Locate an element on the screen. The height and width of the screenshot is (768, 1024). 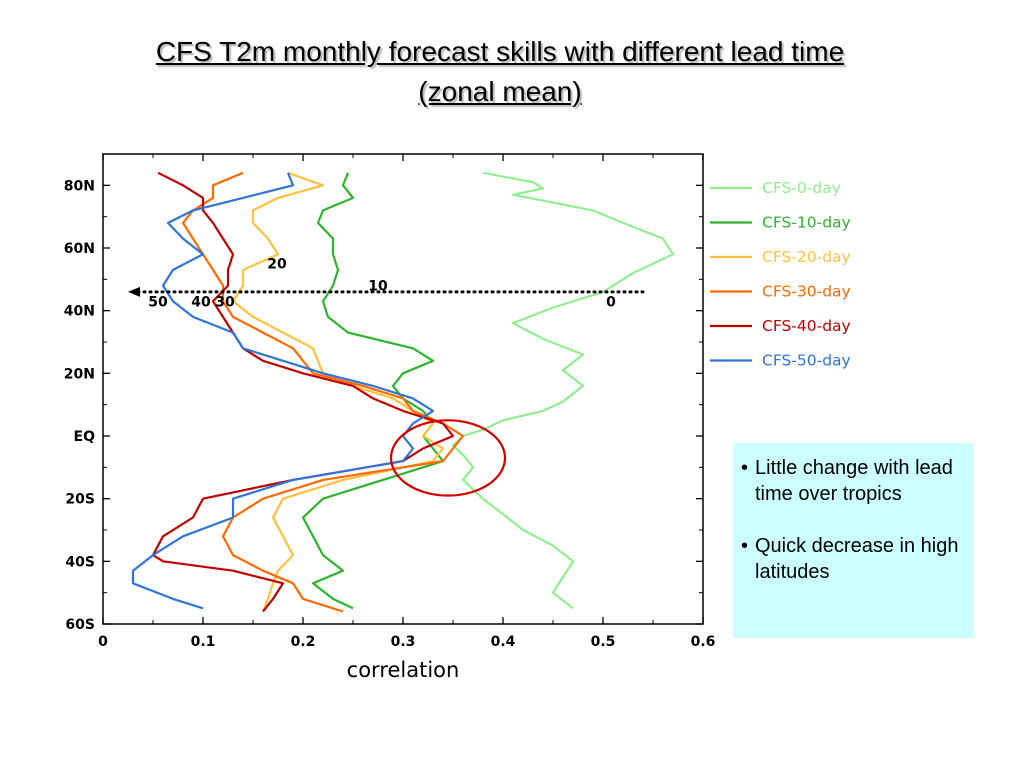
y-tick-label: 40N is located at coordinates (79, 312).